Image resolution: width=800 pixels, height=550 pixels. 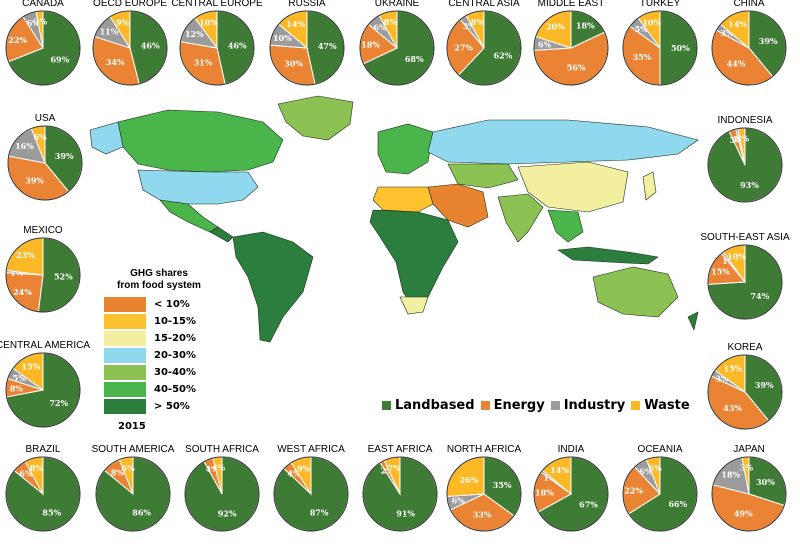 What do you see at coordinates (388, 471) in the screenshot?
I see `pie-slice-label: 2%` at bounding box center [388, 471].